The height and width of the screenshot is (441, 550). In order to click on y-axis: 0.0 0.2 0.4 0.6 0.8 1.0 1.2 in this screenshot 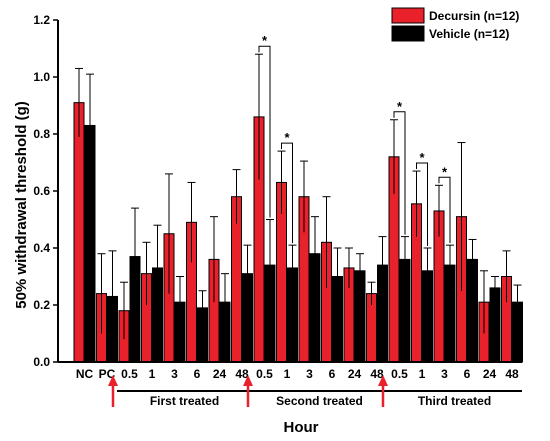, I will do `click(46, 191)`.